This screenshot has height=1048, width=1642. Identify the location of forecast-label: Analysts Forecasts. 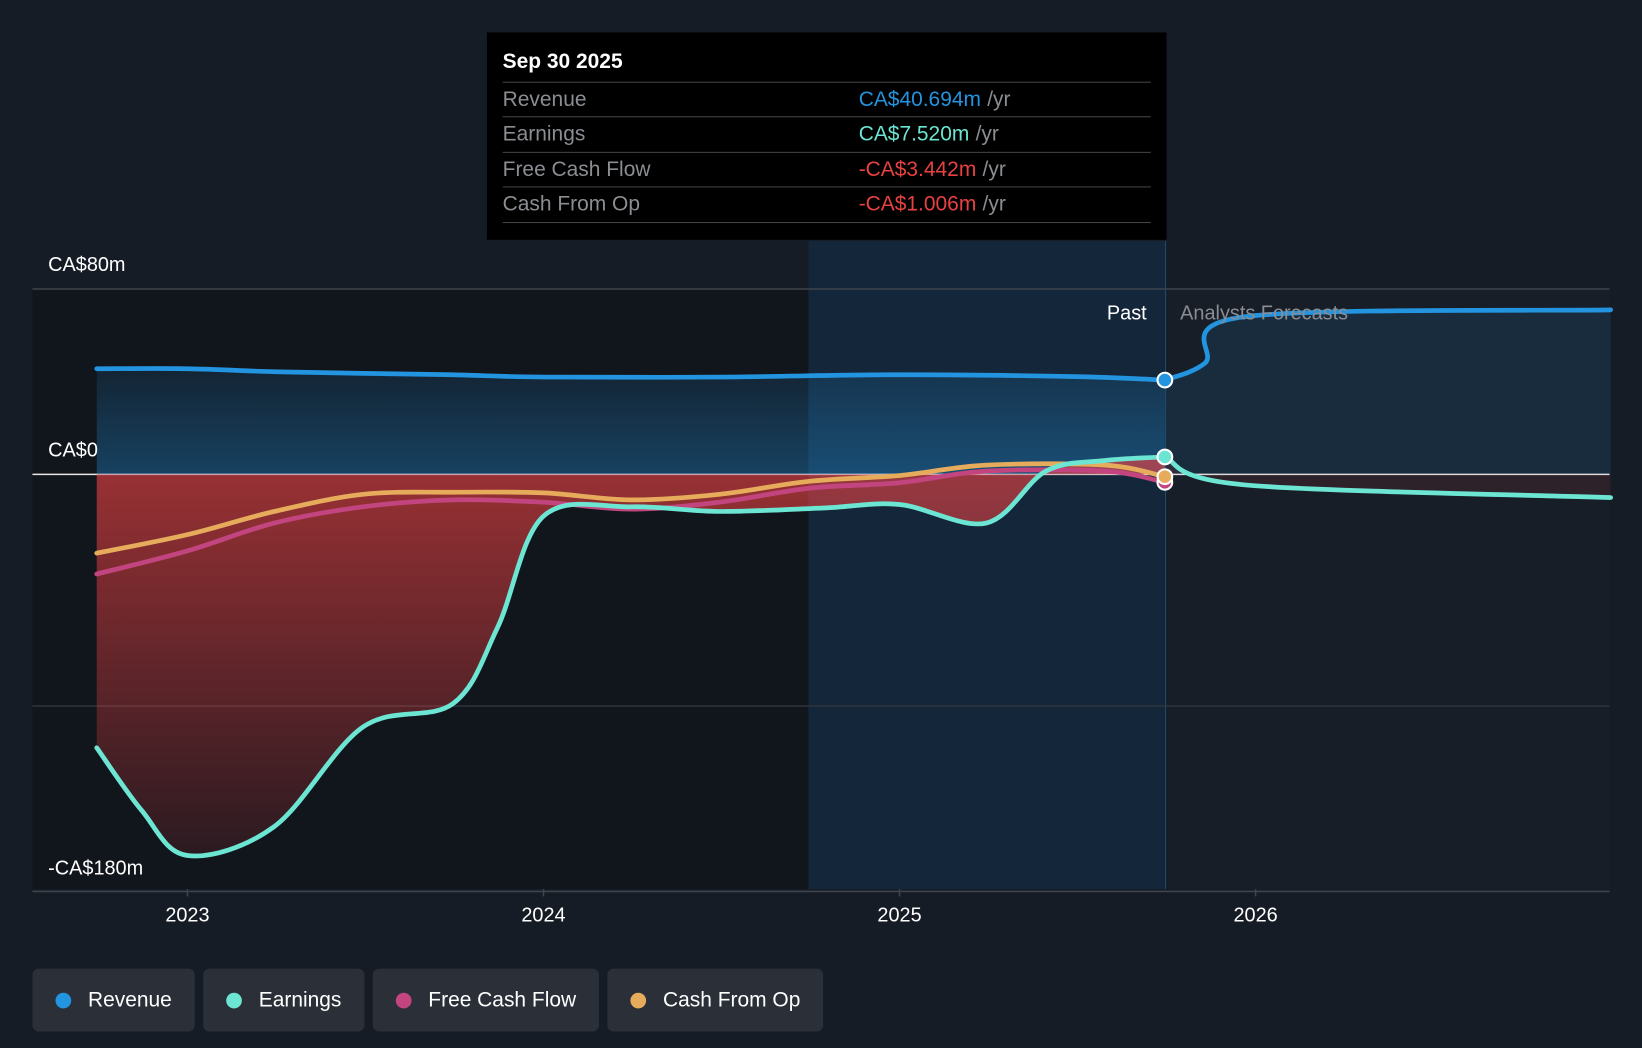
(1264, 313).